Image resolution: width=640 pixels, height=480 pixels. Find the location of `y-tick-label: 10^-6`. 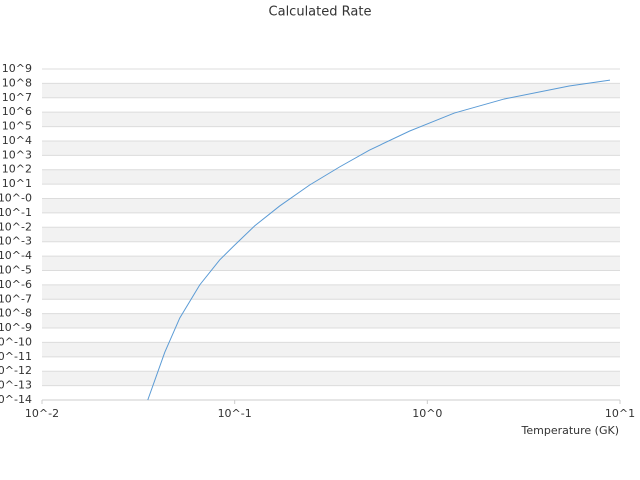

y-tick-label: 10^-6 is located at coordinates (16, 284).